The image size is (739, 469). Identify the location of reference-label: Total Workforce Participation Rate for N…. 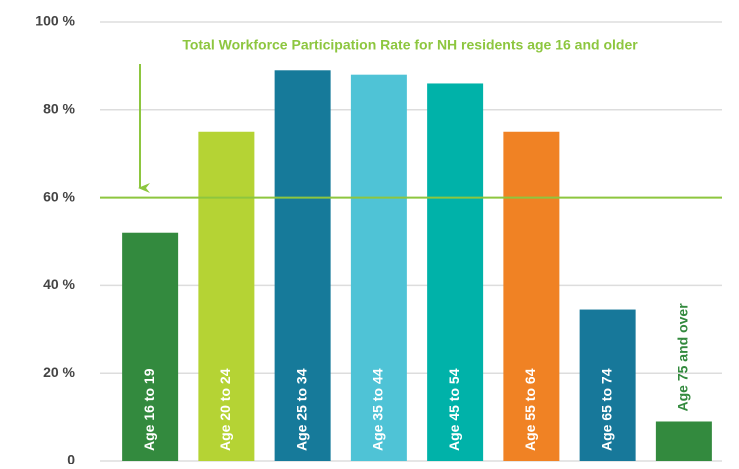
(410, 45).